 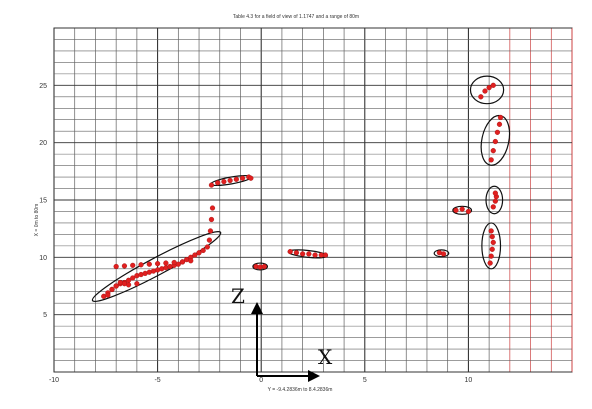 I want to click on y-tick-label: 10, so click(x=43, y=258).